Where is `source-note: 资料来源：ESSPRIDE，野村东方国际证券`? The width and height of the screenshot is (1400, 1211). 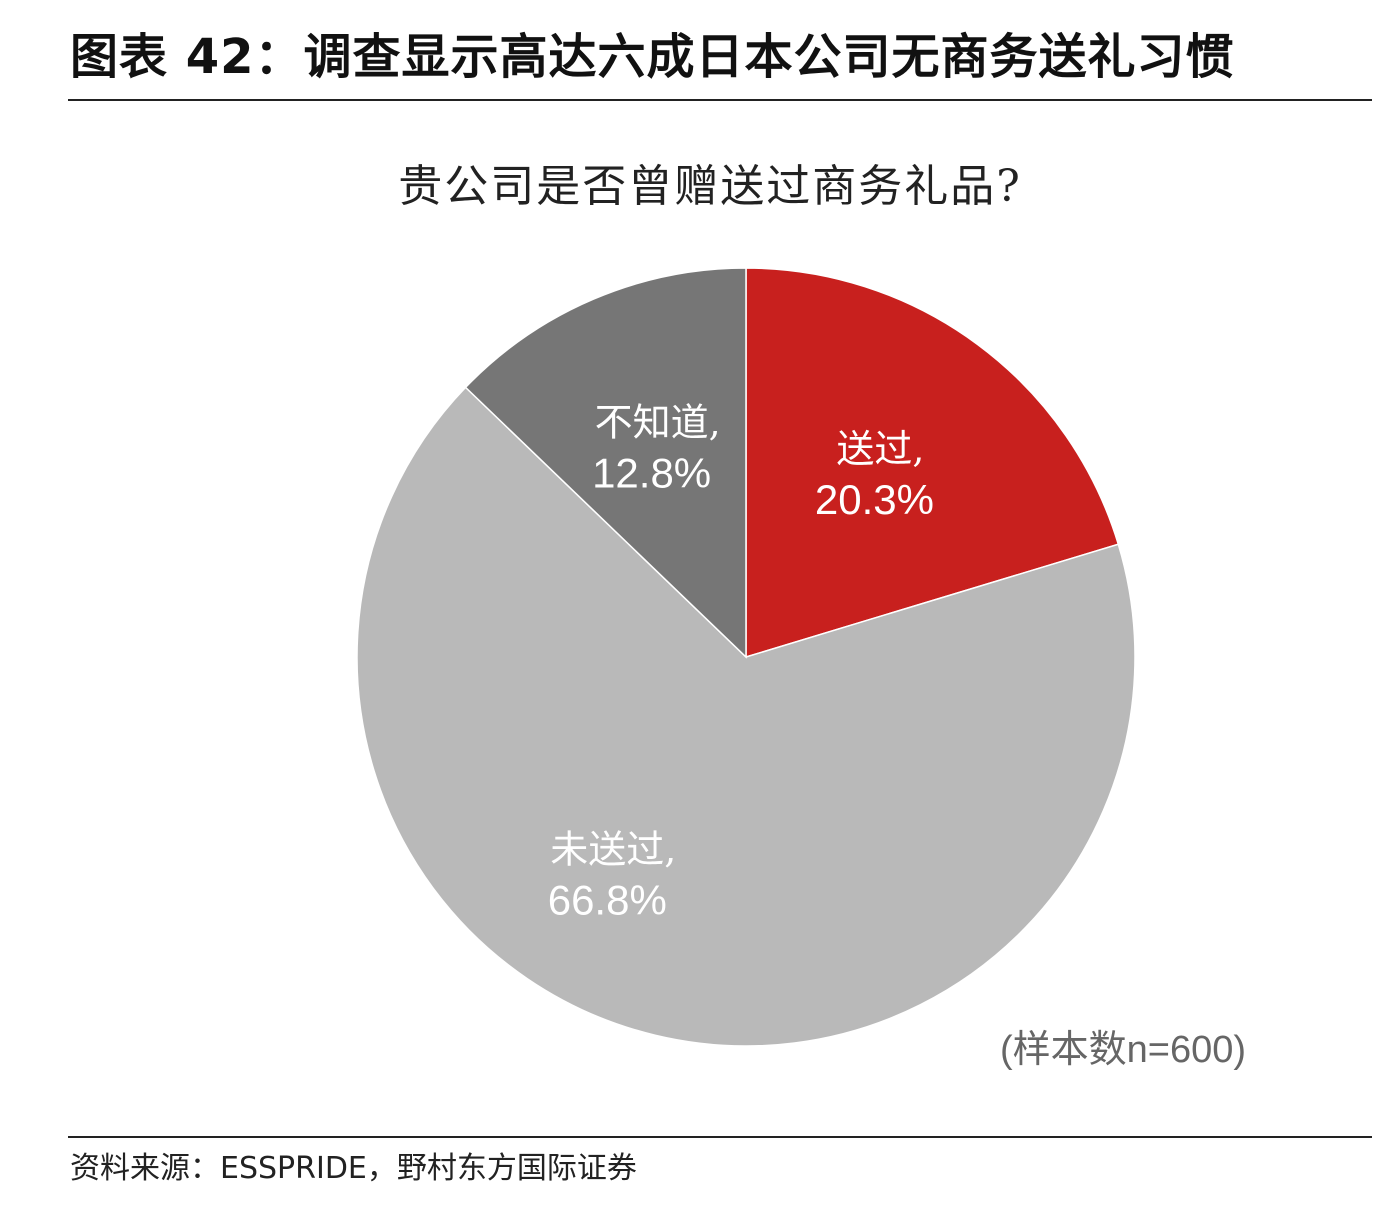 source-note: 资料来源：ESSPRIDE，野村东方国际证券 is located at coordinates (353, 1168).